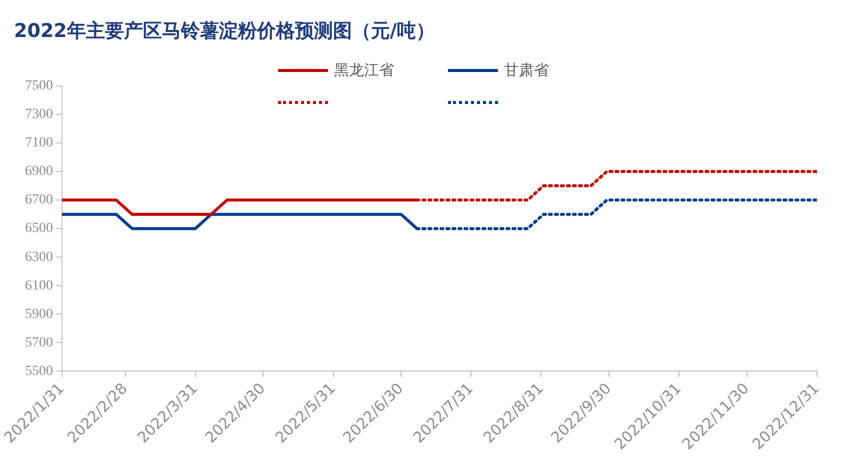 The width and height of the screenshot is (865, 461). What do you see at coordinates (39, 114) in the screenshot?
I see `y-tick-label: 7300` at bounding box center [39, 114].